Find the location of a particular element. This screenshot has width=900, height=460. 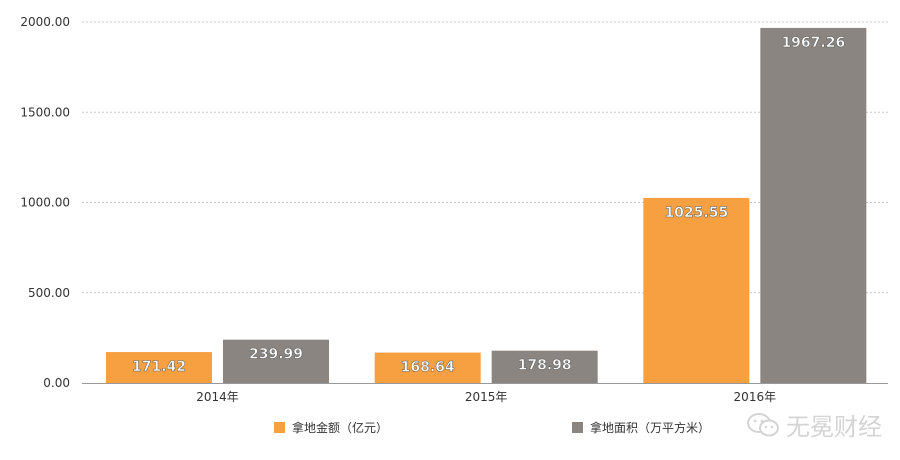

data-label: 239.99 is located at coordinates (276, 355).